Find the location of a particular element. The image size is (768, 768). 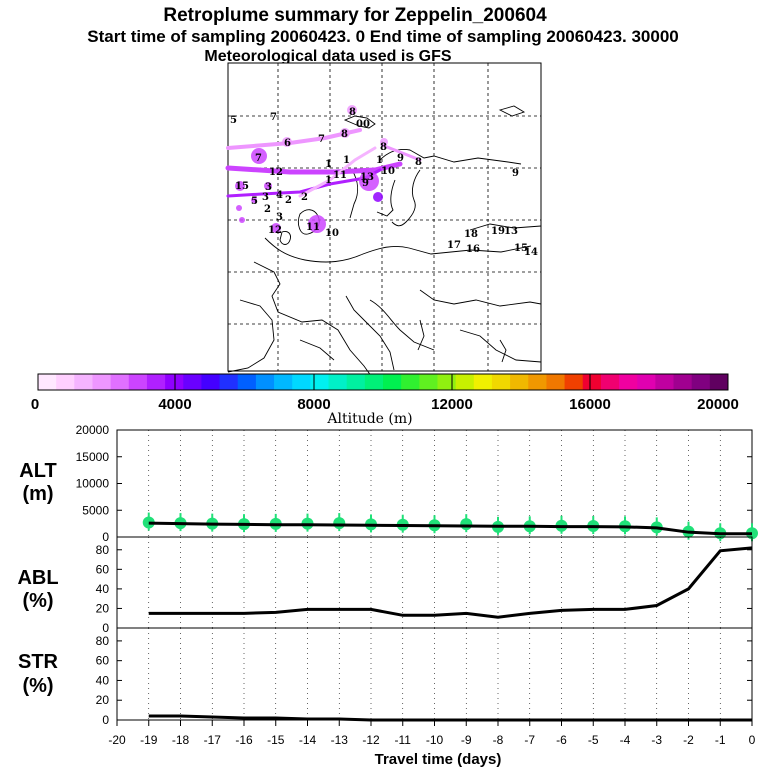

colorbar-tick: 16000 is located at coordinates (590, 404).